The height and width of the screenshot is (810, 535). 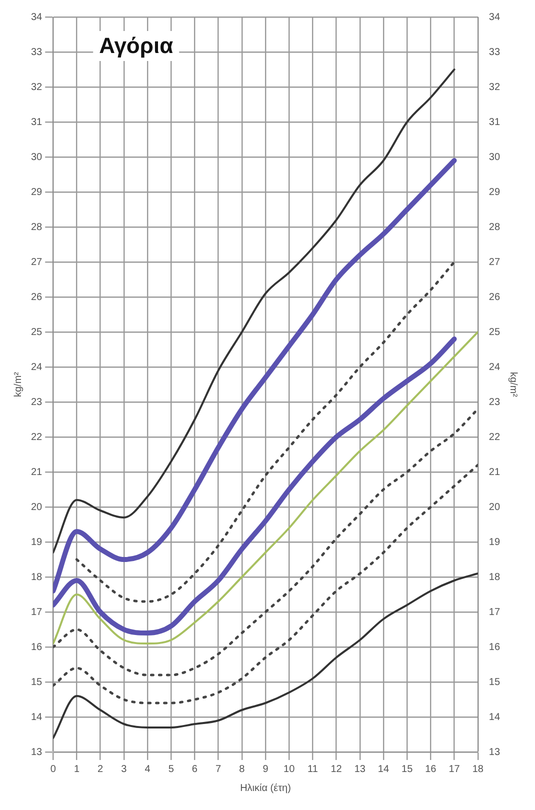 I want to click on x-tick-label: 8, so click(x=242, y=769).